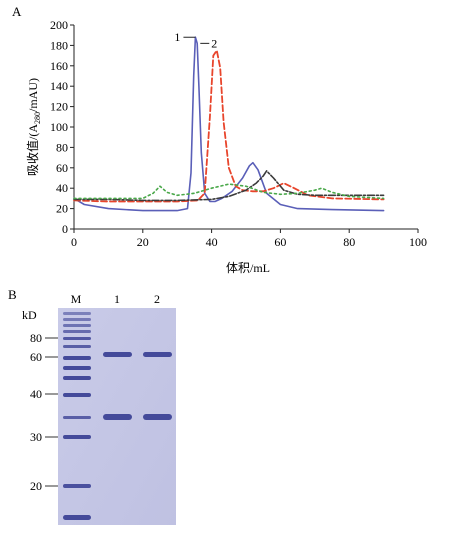  What do you see at coordinates (117, 417) in the screenshot?
I see `lane-1-band-lower` at bounding box center [117, 417].